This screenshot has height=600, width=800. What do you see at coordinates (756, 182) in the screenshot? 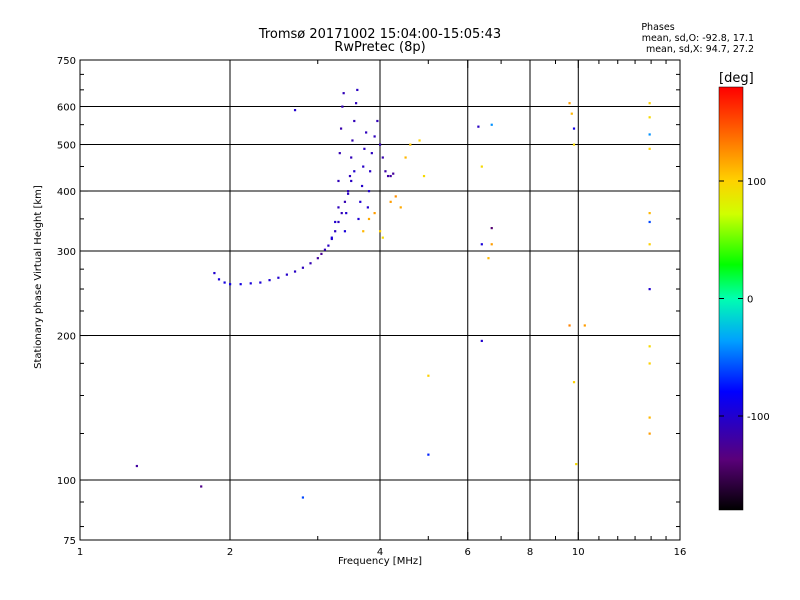
I see `colorbar-tick-label: 100` at bounding box center [756, 182].